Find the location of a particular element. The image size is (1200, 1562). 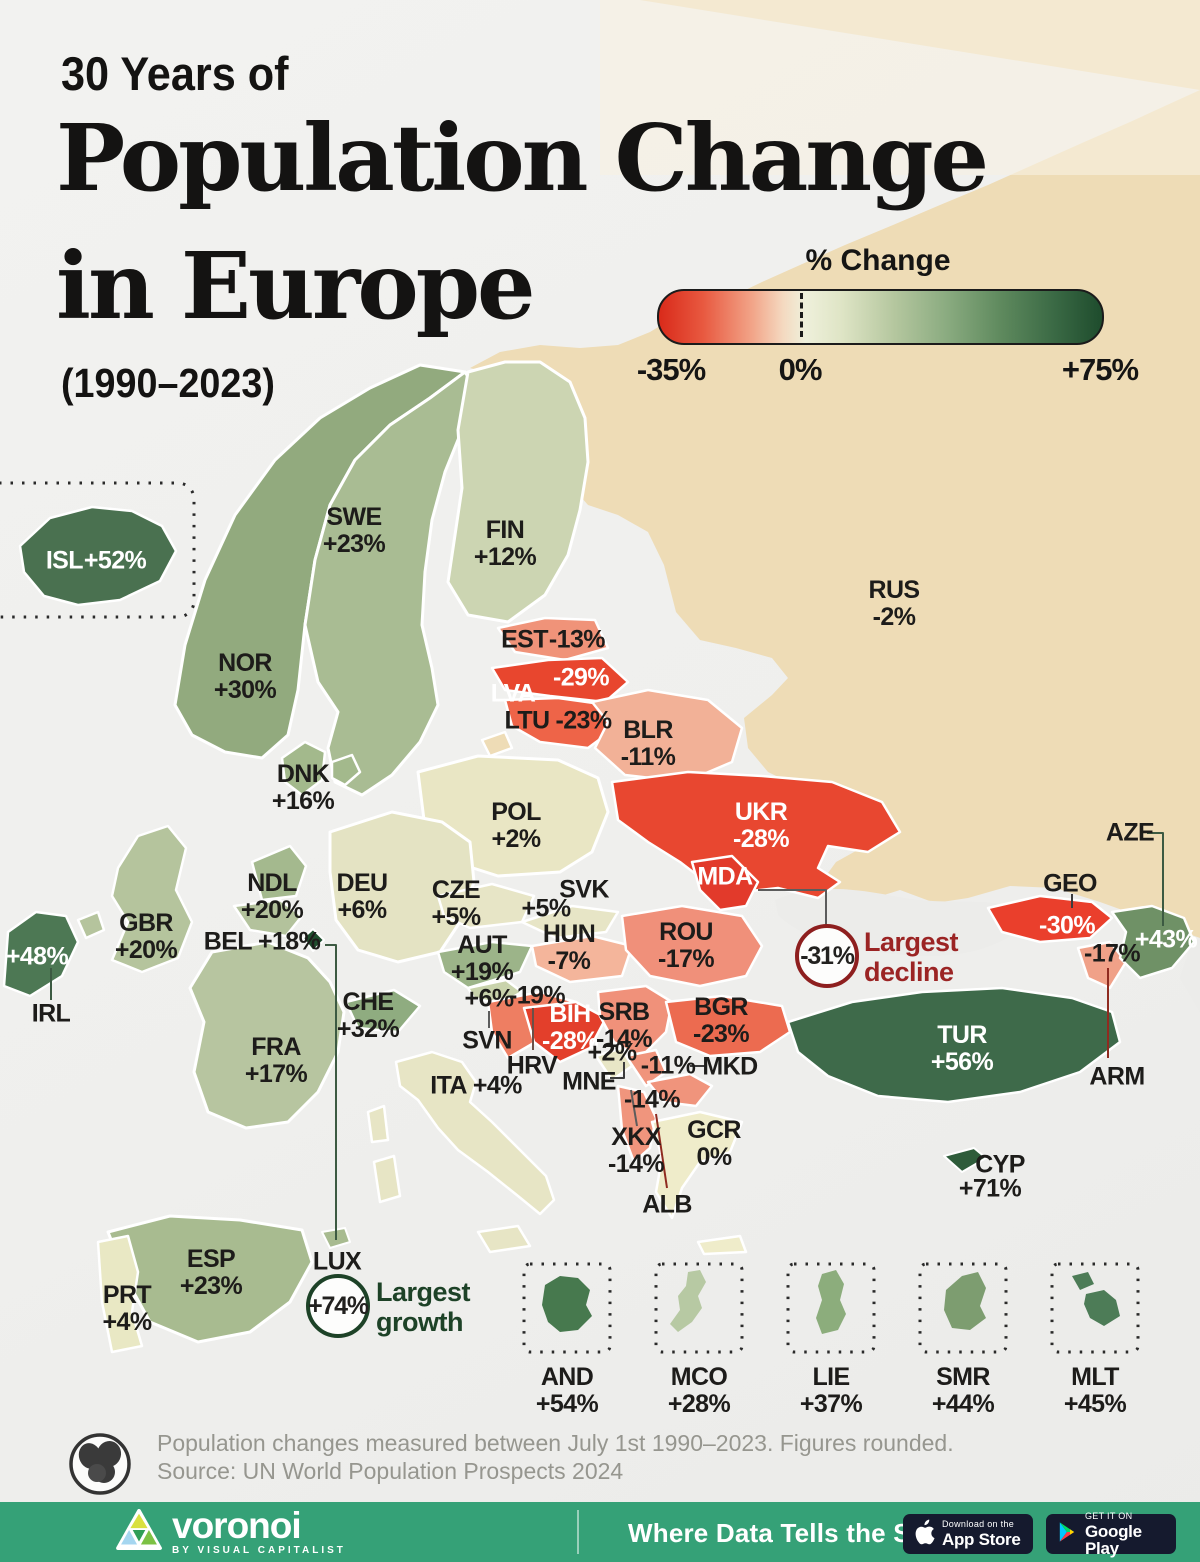

country-shape-dnk is located at coordinates (321, 768).